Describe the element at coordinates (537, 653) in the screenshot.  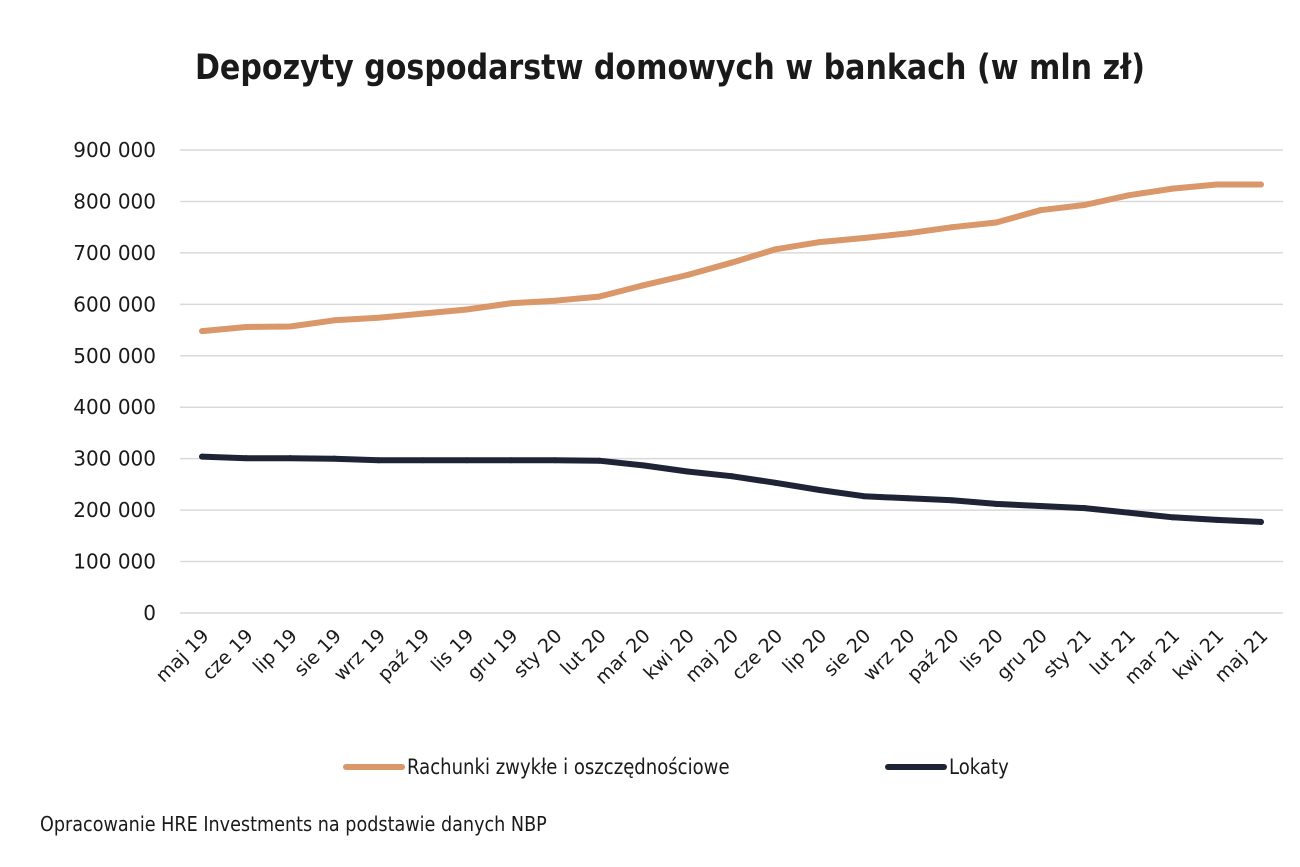
I see `x-tick-label: sty 20` at that location.